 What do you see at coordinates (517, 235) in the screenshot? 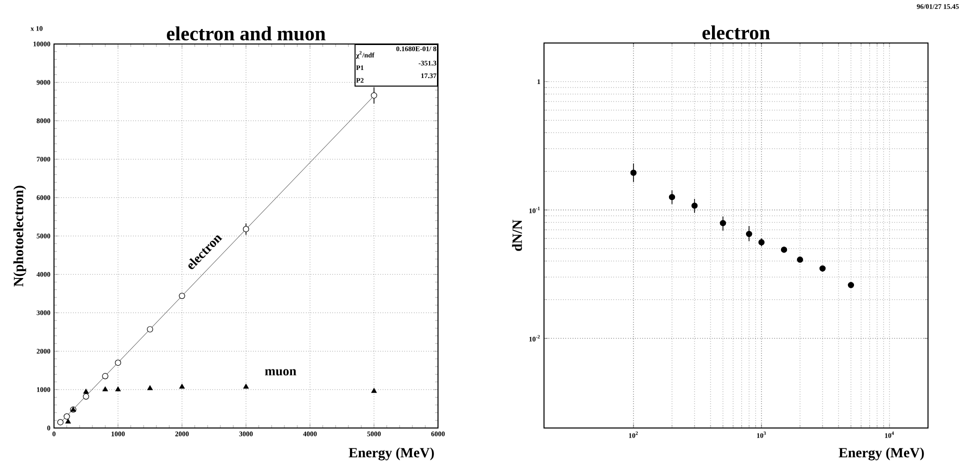
I see `y-axis-title: dN/N` at bounding box center [517, 235].